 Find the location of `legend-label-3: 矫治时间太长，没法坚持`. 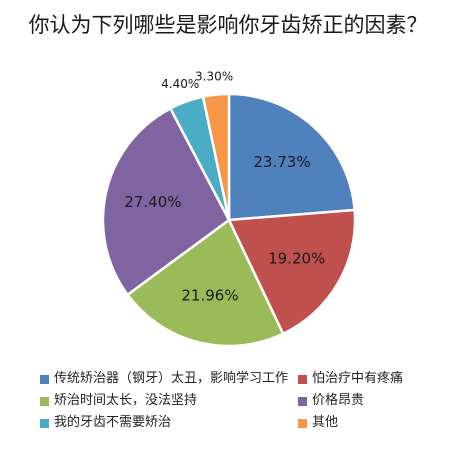

legend-label-3: 矫治时间太长，没法坚持 is located at coordinates (126, 400).